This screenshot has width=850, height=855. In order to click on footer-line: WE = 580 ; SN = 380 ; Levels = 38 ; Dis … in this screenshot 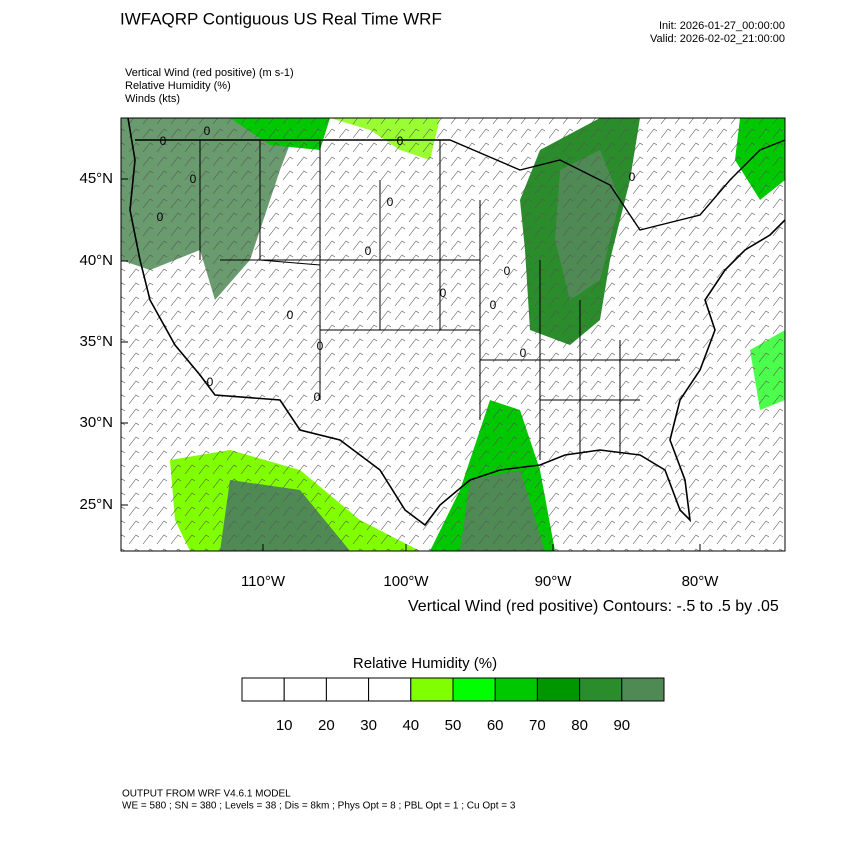, I will do `click(319, 806)`.